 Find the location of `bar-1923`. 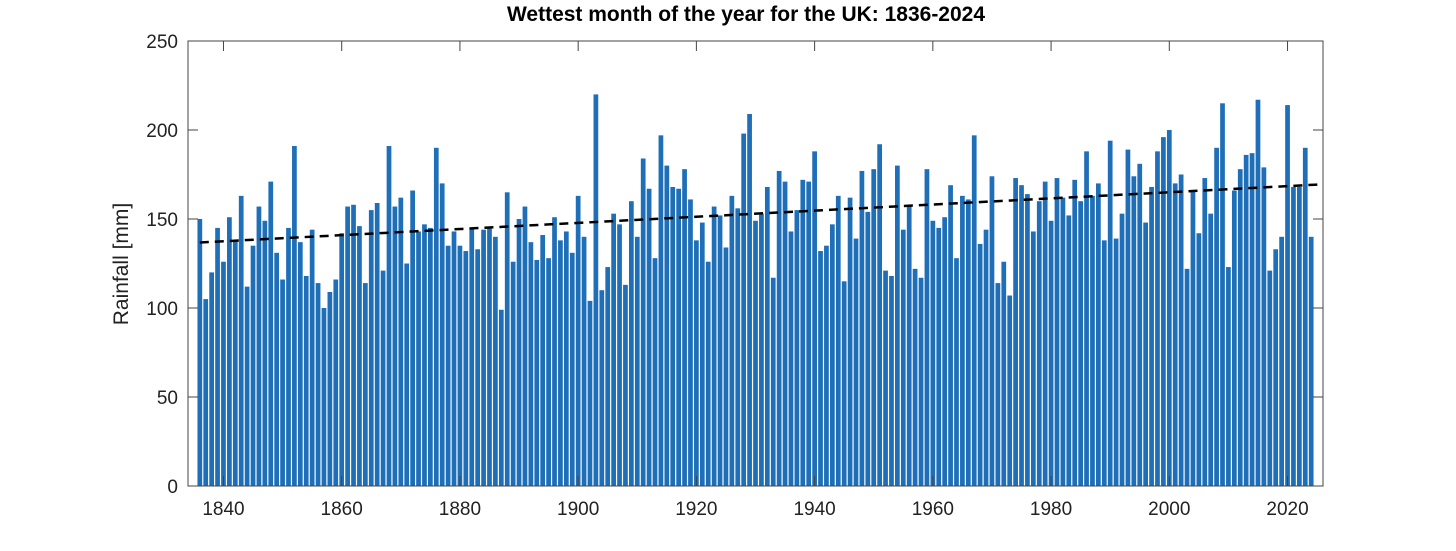

bar-1923 is located at coordinates (714, 346).